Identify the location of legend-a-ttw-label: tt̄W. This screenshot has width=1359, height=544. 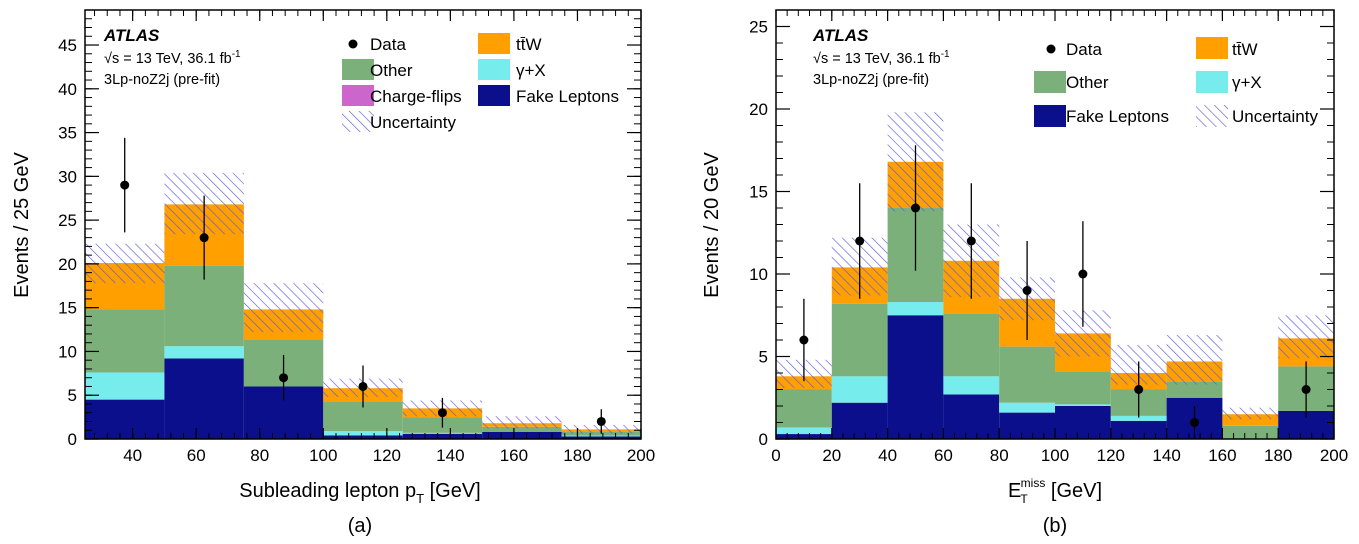
(529, 44).